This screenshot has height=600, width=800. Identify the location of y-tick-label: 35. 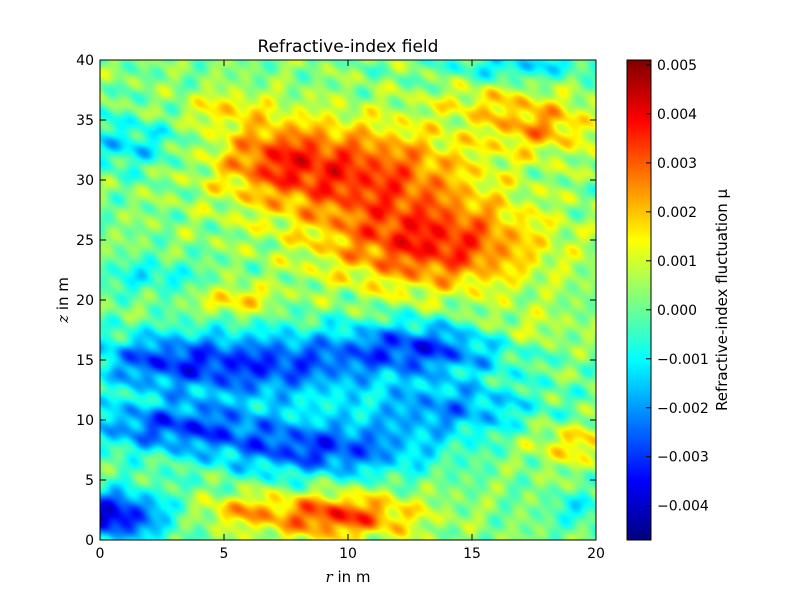
(85, 121).